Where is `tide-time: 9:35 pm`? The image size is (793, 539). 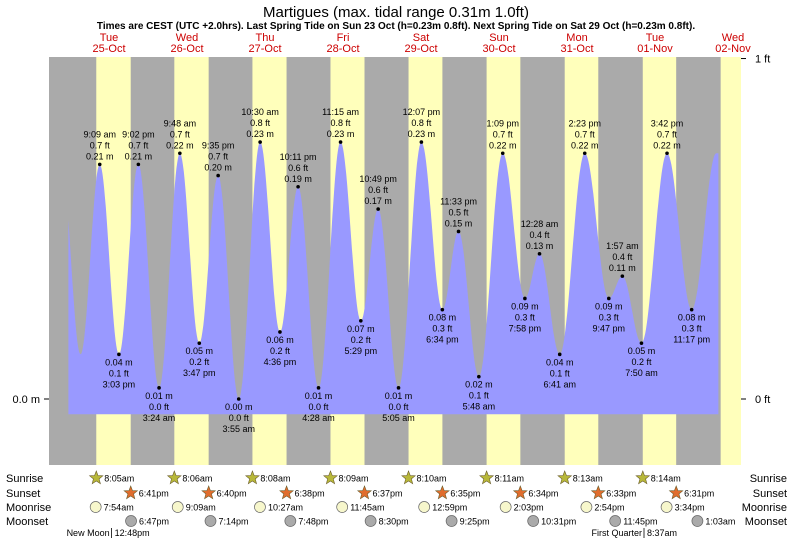 tide-time: 9:35 pm is located at coordinates (218, 146).